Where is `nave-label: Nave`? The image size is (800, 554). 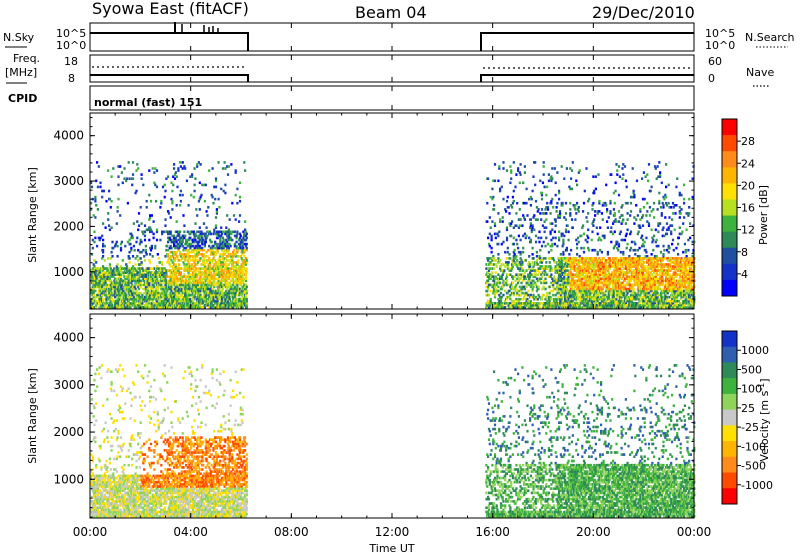
nave-label: Nave is located at coordinates (760, 72).